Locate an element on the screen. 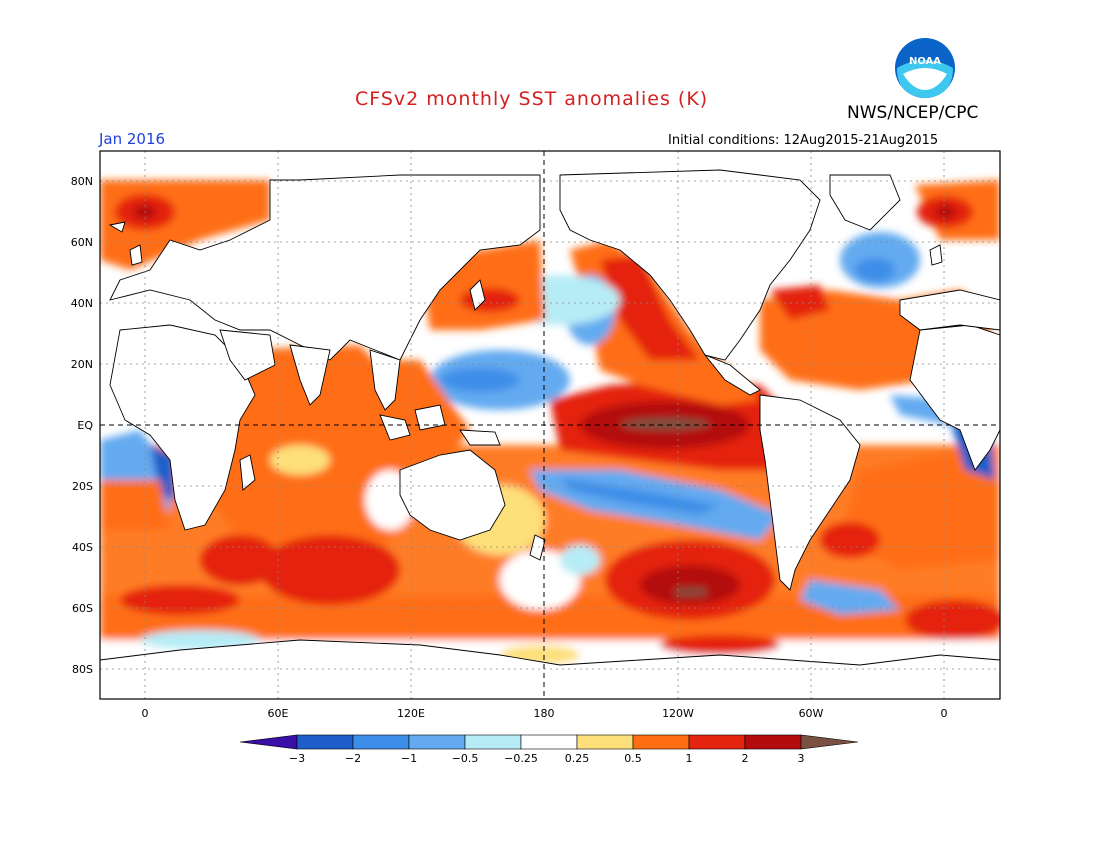 This screenshot has height=850, width=1100. colorbar: −3 −2 −1 −0.5 −0.25 0.25 0.5 1 2 3 is located at coordinates (549, 749).